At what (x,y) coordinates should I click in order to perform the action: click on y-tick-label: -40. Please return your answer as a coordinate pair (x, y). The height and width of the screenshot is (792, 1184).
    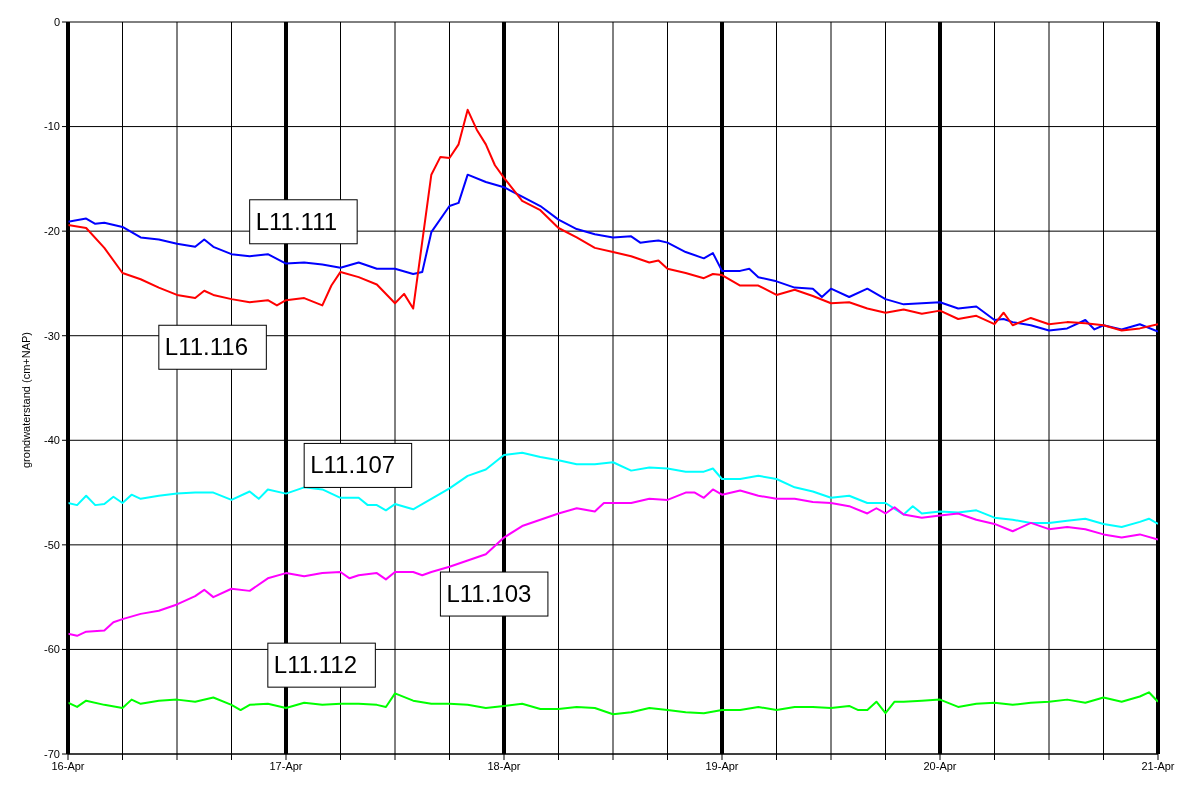
    Looking at the image, I should click on (52, 440).